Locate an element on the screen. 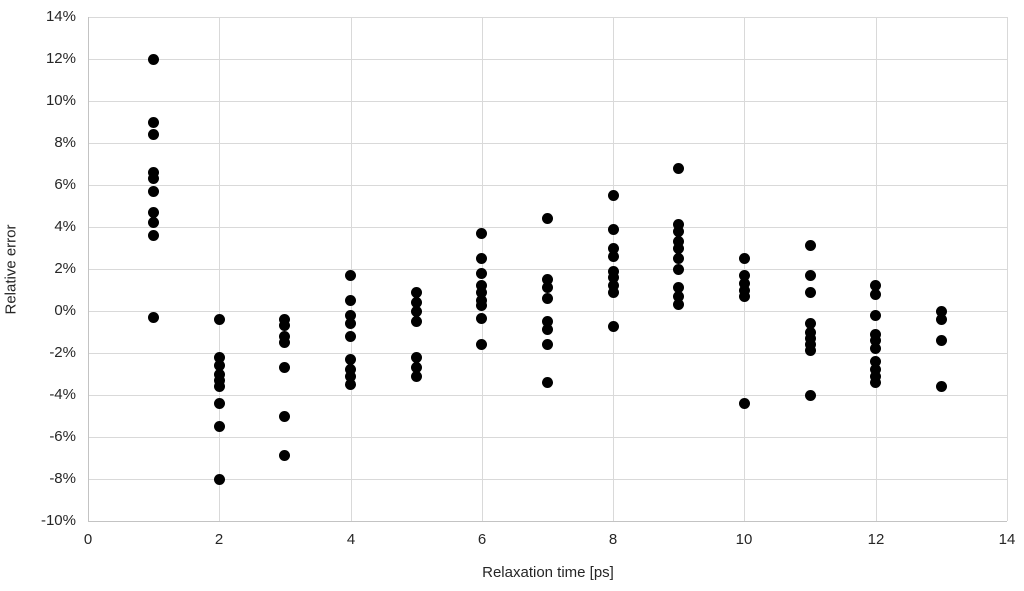  y-tick-label: 4% is located at coordinates (65, 226).